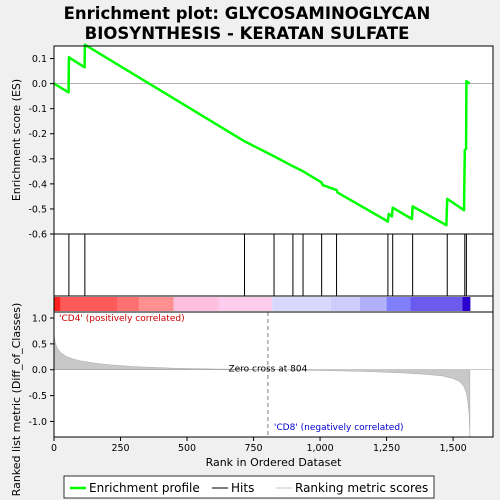 The width and height of the screenshot is (500, 504). Describe the element at coordinates (37, 422) in the screenshot. I see `metric-y-tick-label: -1.0` at that location.